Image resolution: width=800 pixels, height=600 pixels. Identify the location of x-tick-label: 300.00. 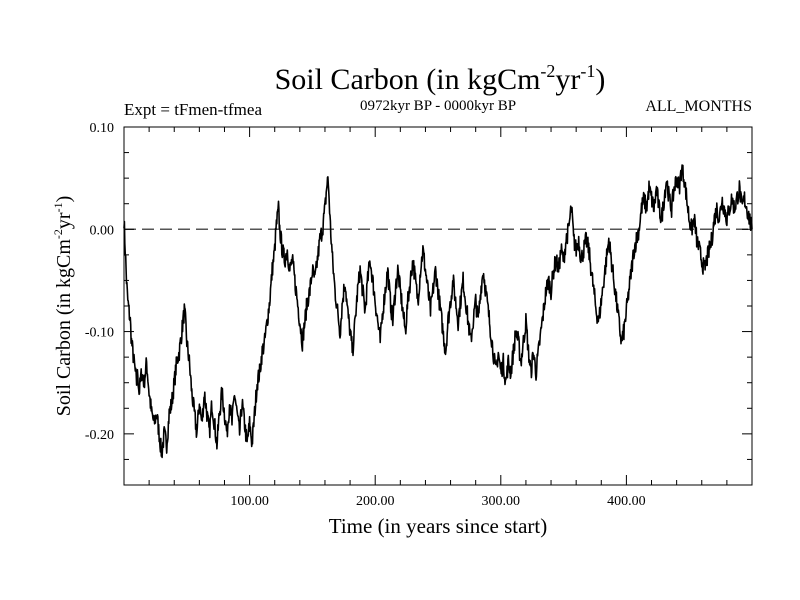
(501, 501).